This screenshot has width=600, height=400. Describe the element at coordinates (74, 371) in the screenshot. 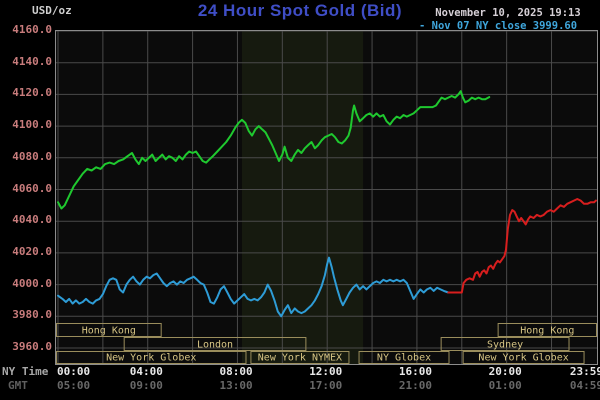

I see `x-tick-ny: 00:00` at that location.